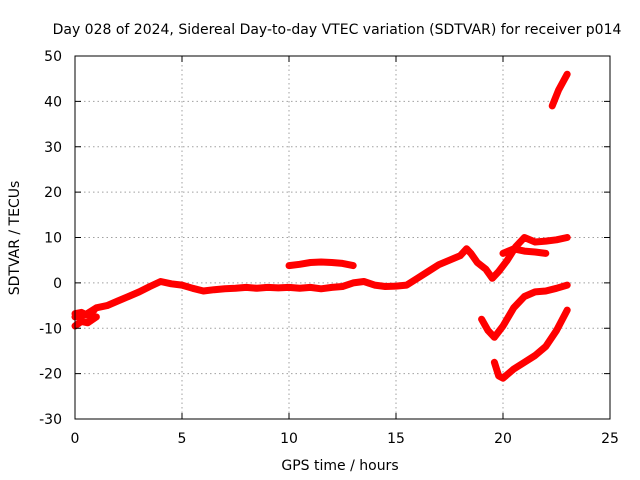 The width and height of the screenshot is (640, 480). I want to click on y-tick-labels: -30 -20 -10 0 10 20 30 40 50, so click(50, 238).